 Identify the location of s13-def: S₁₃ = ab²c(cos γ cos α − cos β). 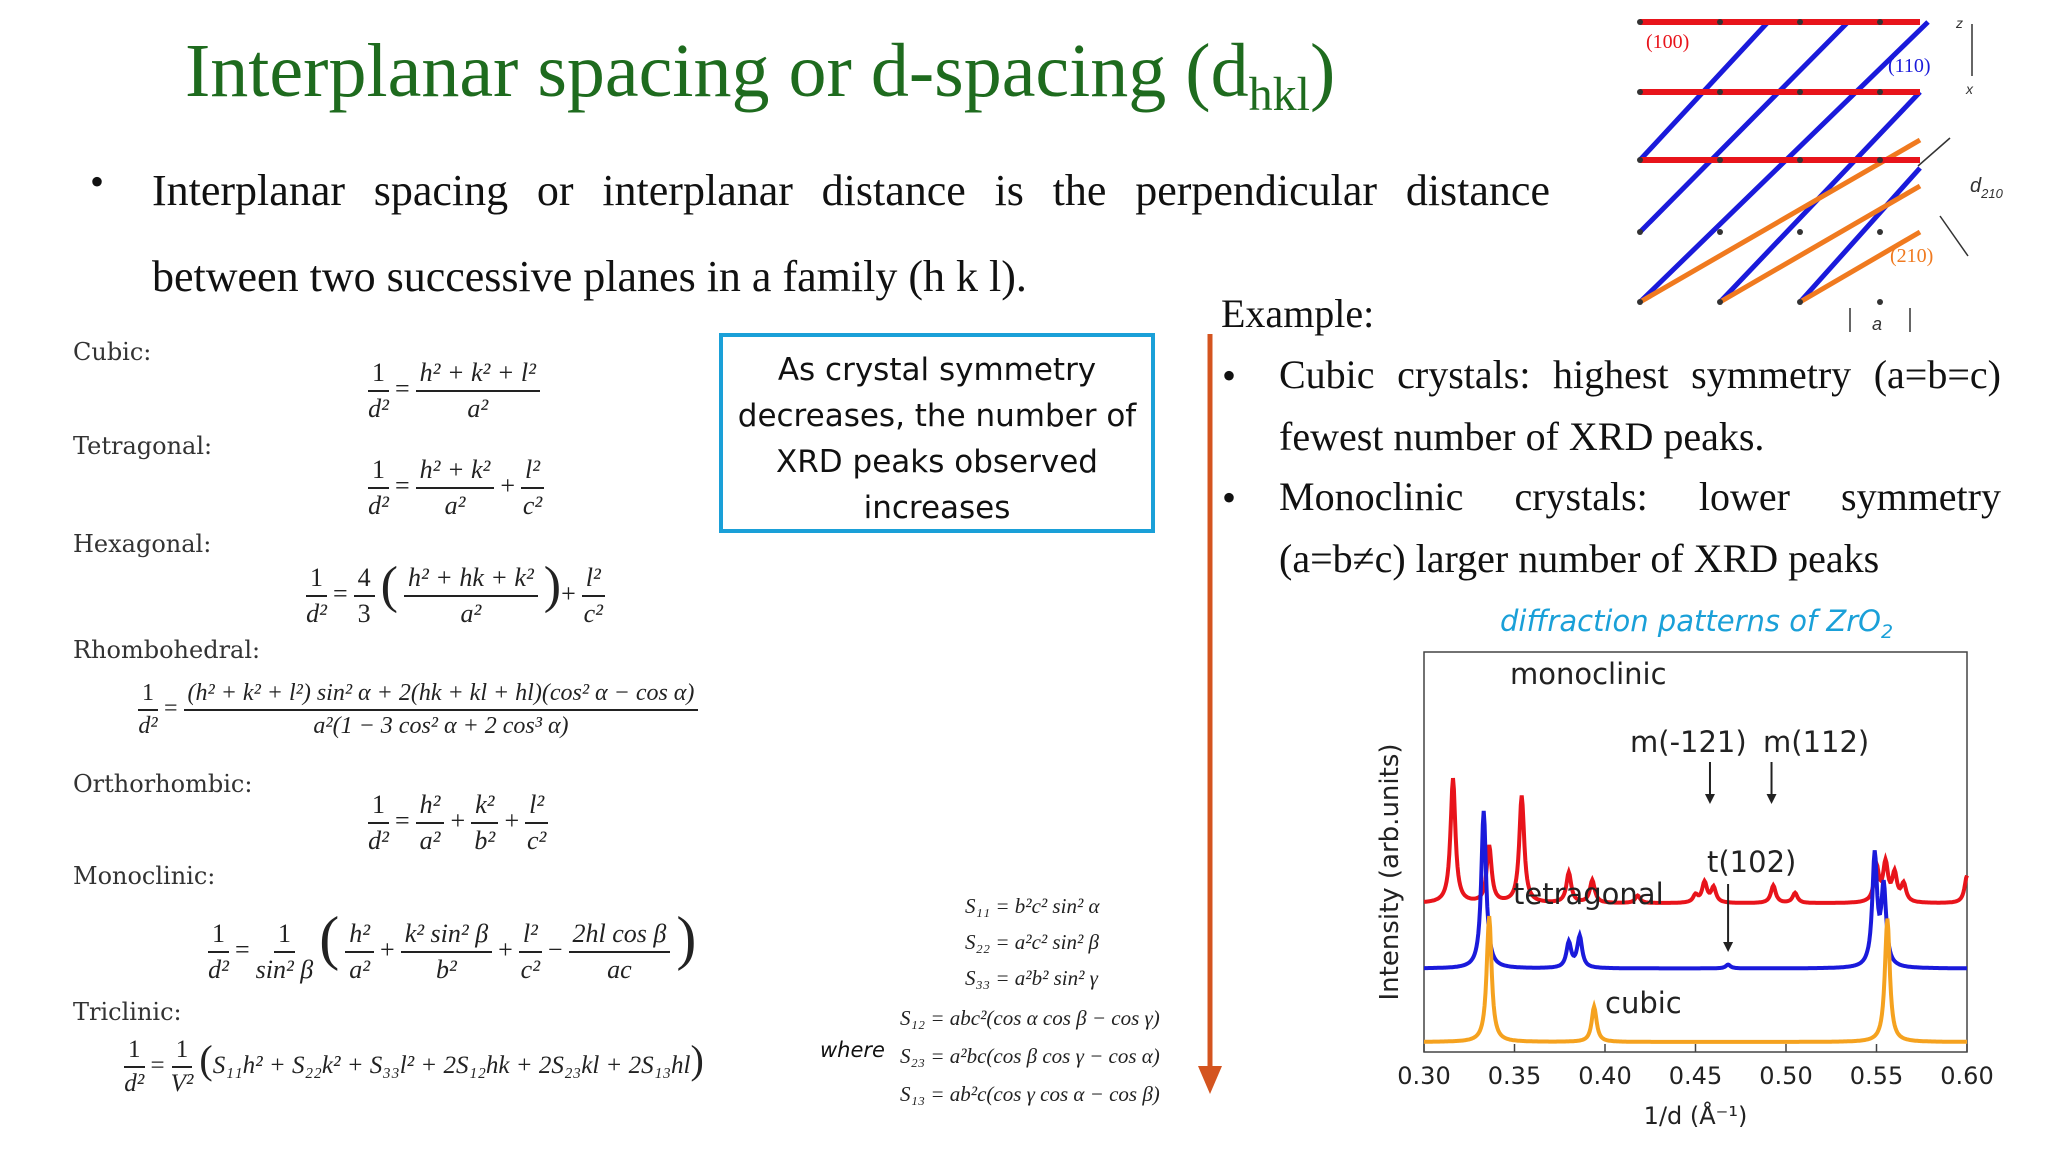
(1030, 1094).